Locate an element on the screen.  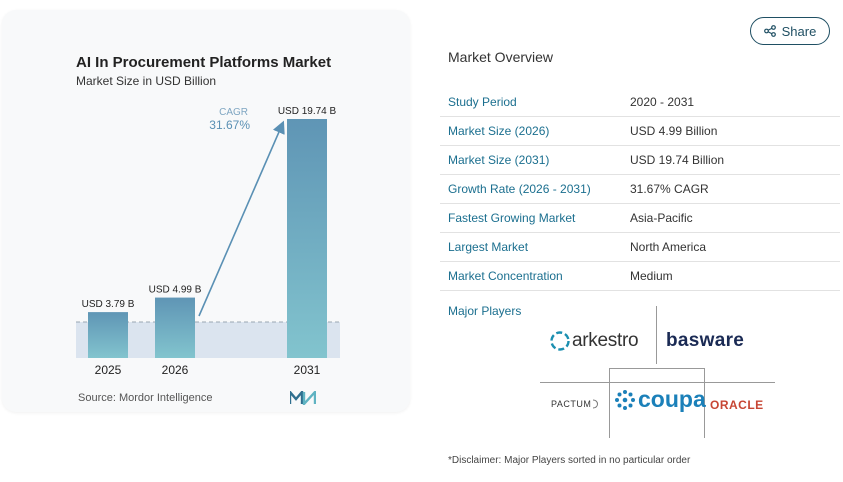
row-label: Study Period is located at coordinates (531, 102).